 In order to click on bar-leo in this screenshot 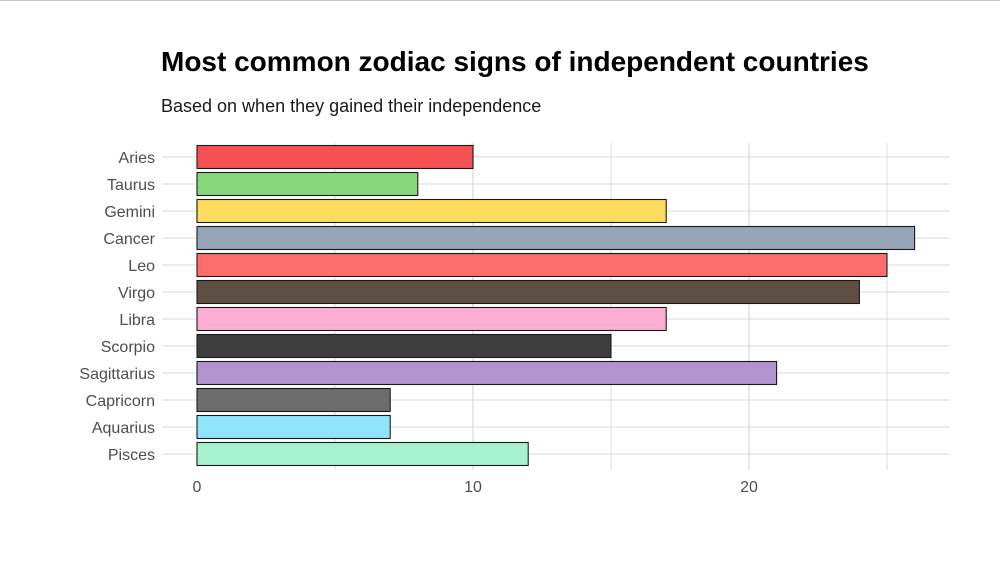, I will do `click(542, 265)`.